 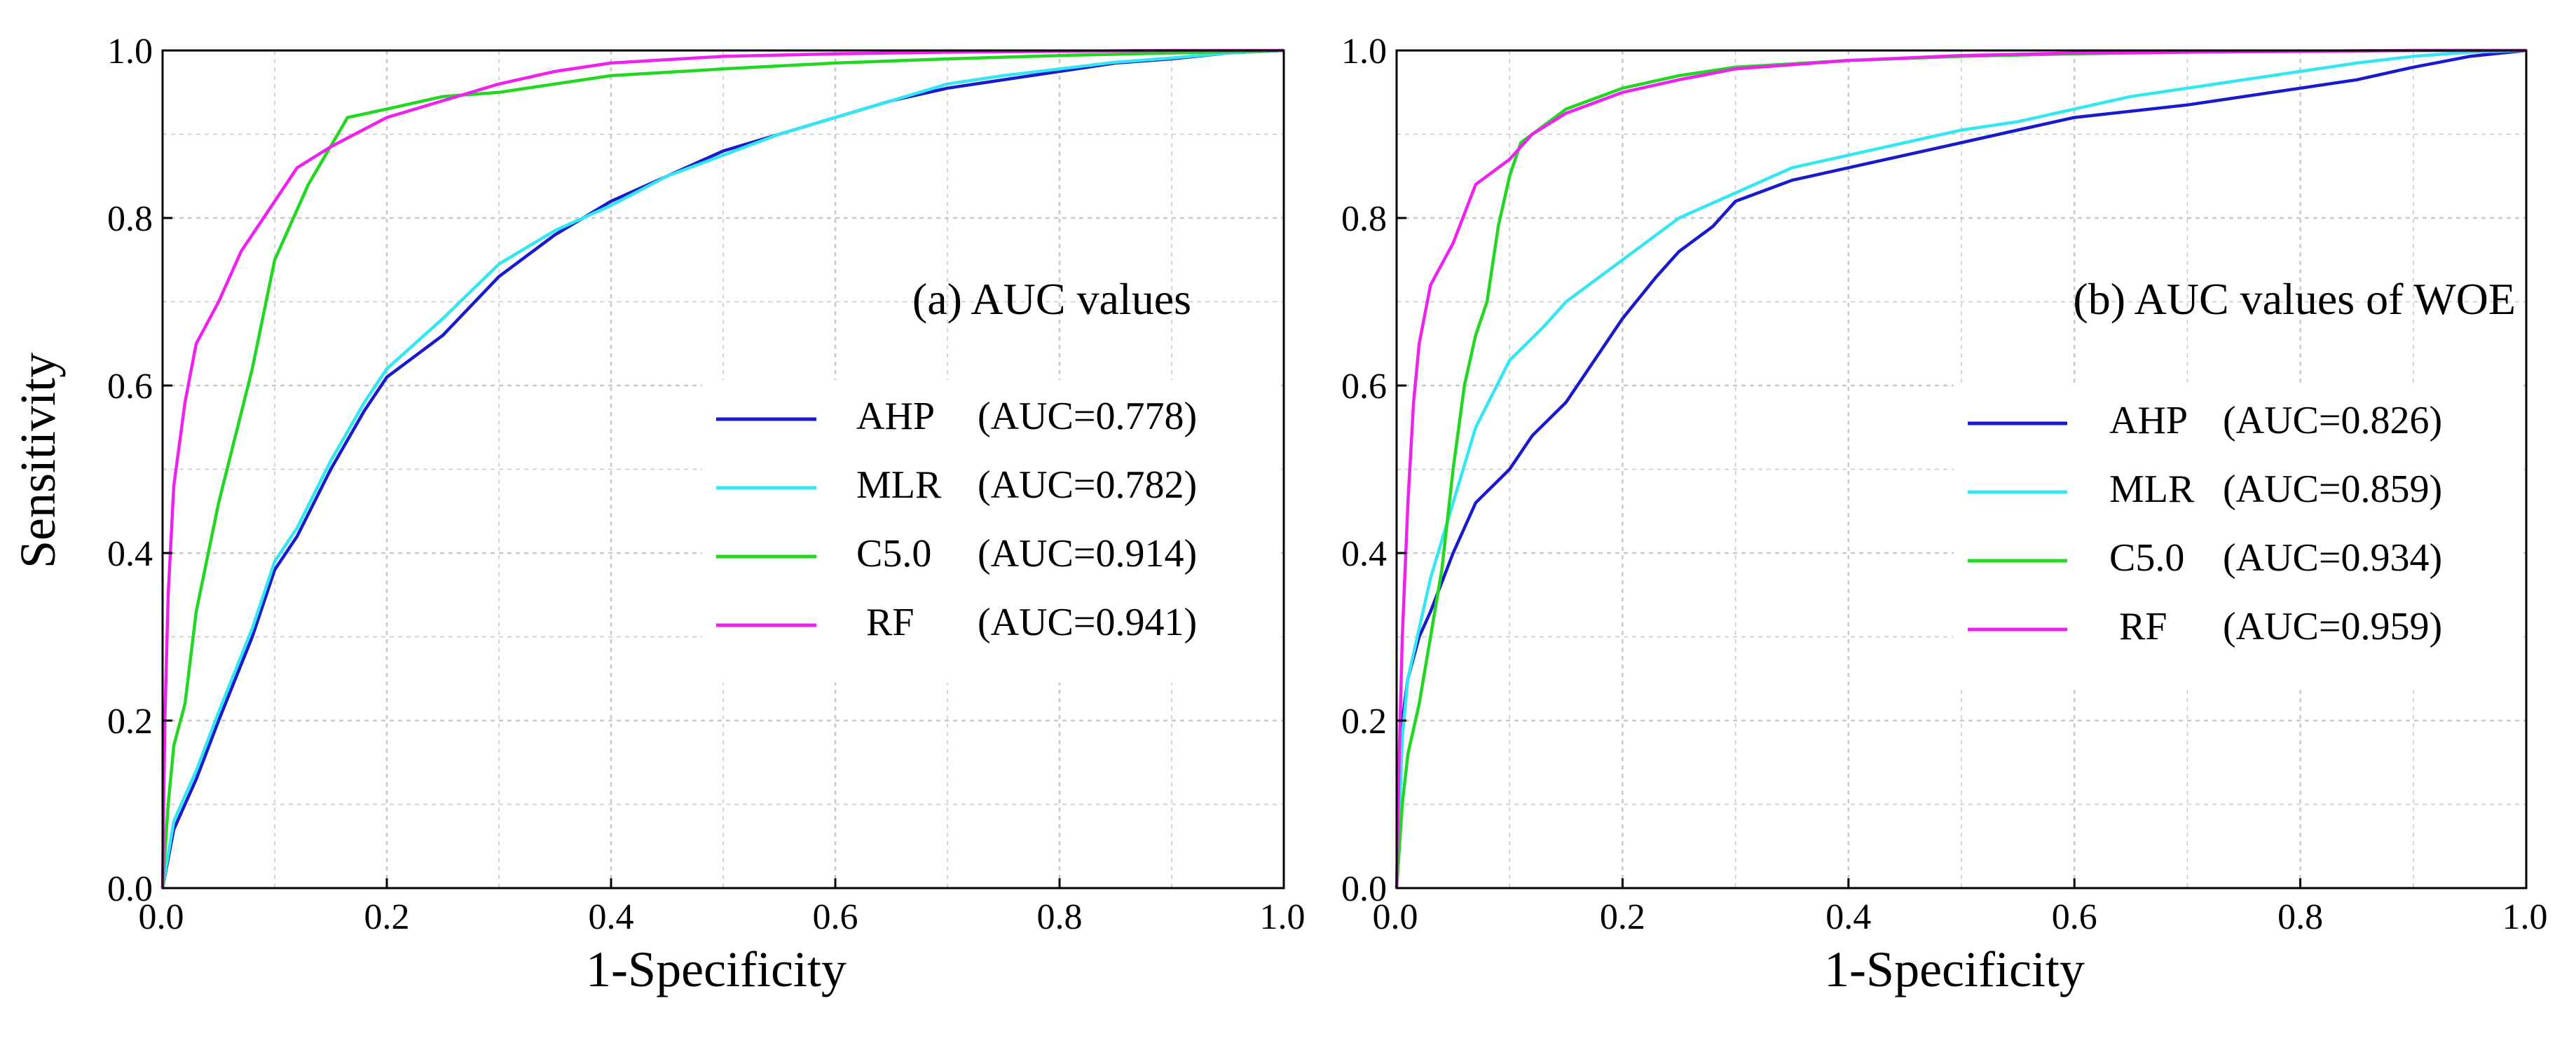 I want to click on panel-title-a: (a) AUC values, so click(x=1051, y=299).